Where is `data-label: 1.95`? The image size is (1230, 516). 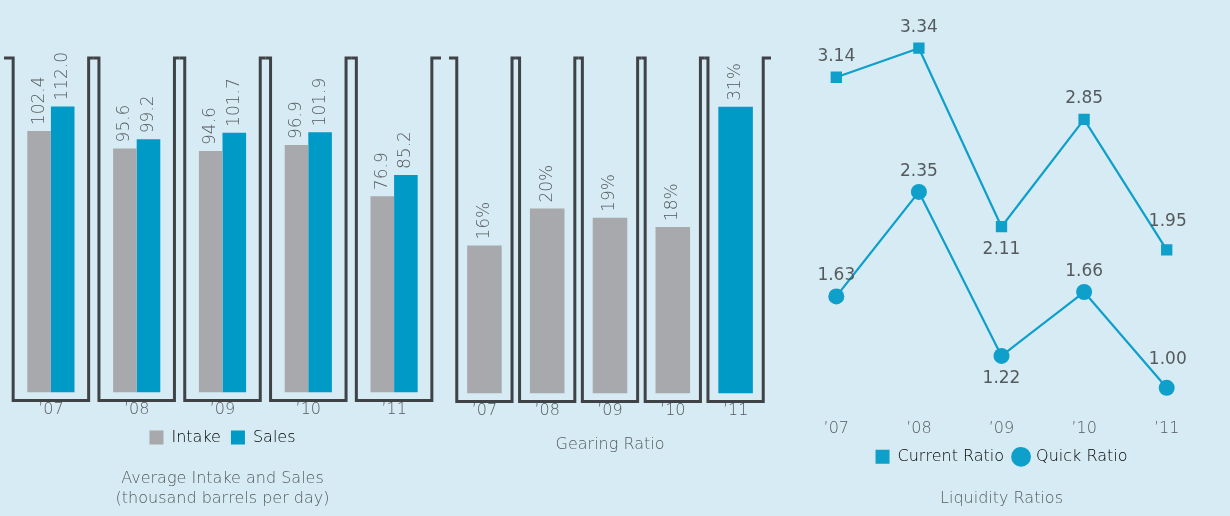 data-label: 1.95 is located at coordinates (1167, 219).